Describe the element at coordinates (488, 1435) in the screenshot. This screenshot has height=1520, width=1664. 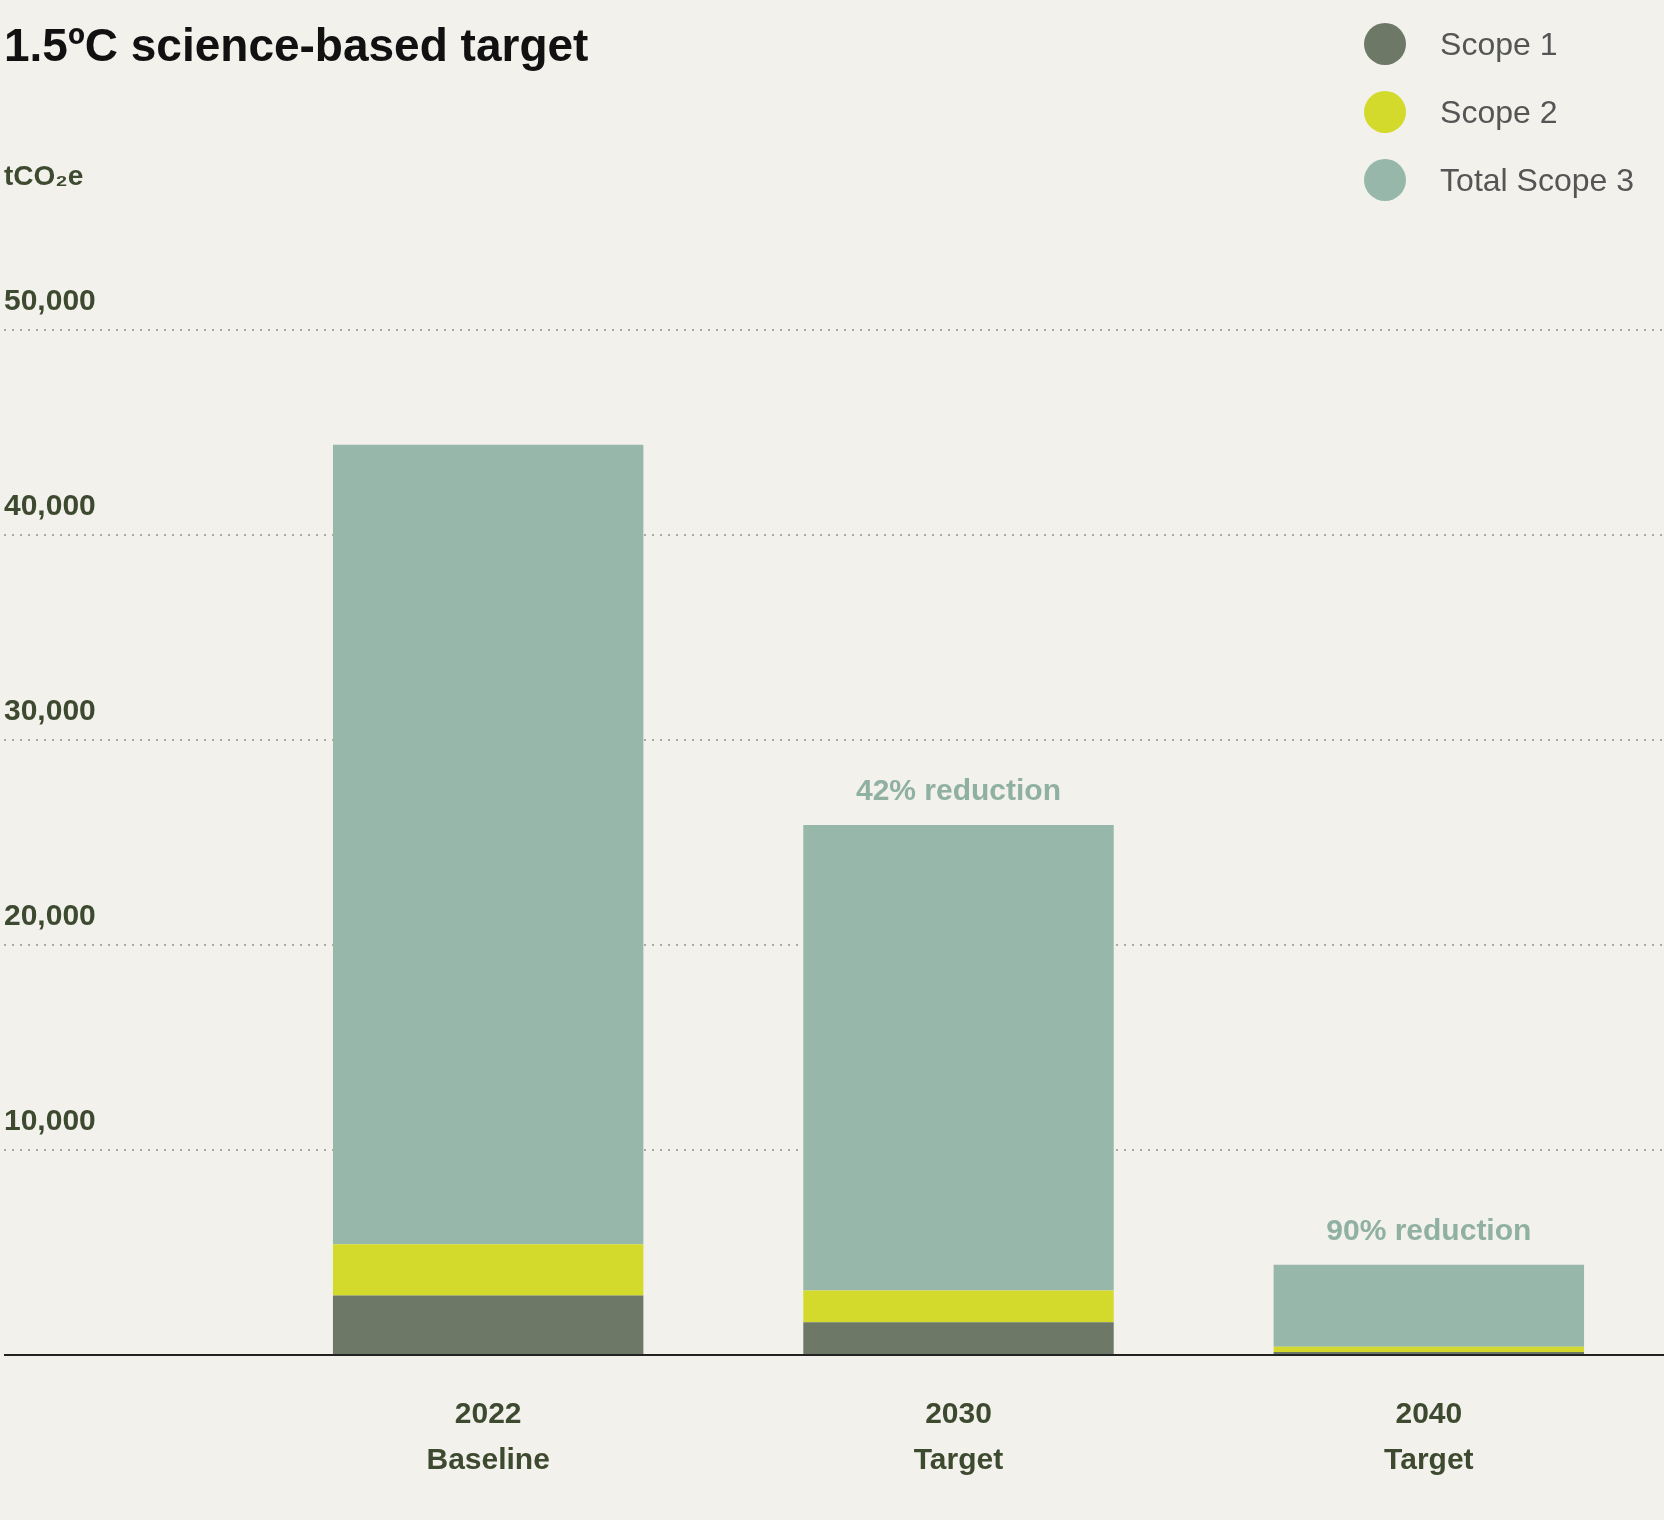
I see `x-tick-label: 2022 Baseline` at that location.